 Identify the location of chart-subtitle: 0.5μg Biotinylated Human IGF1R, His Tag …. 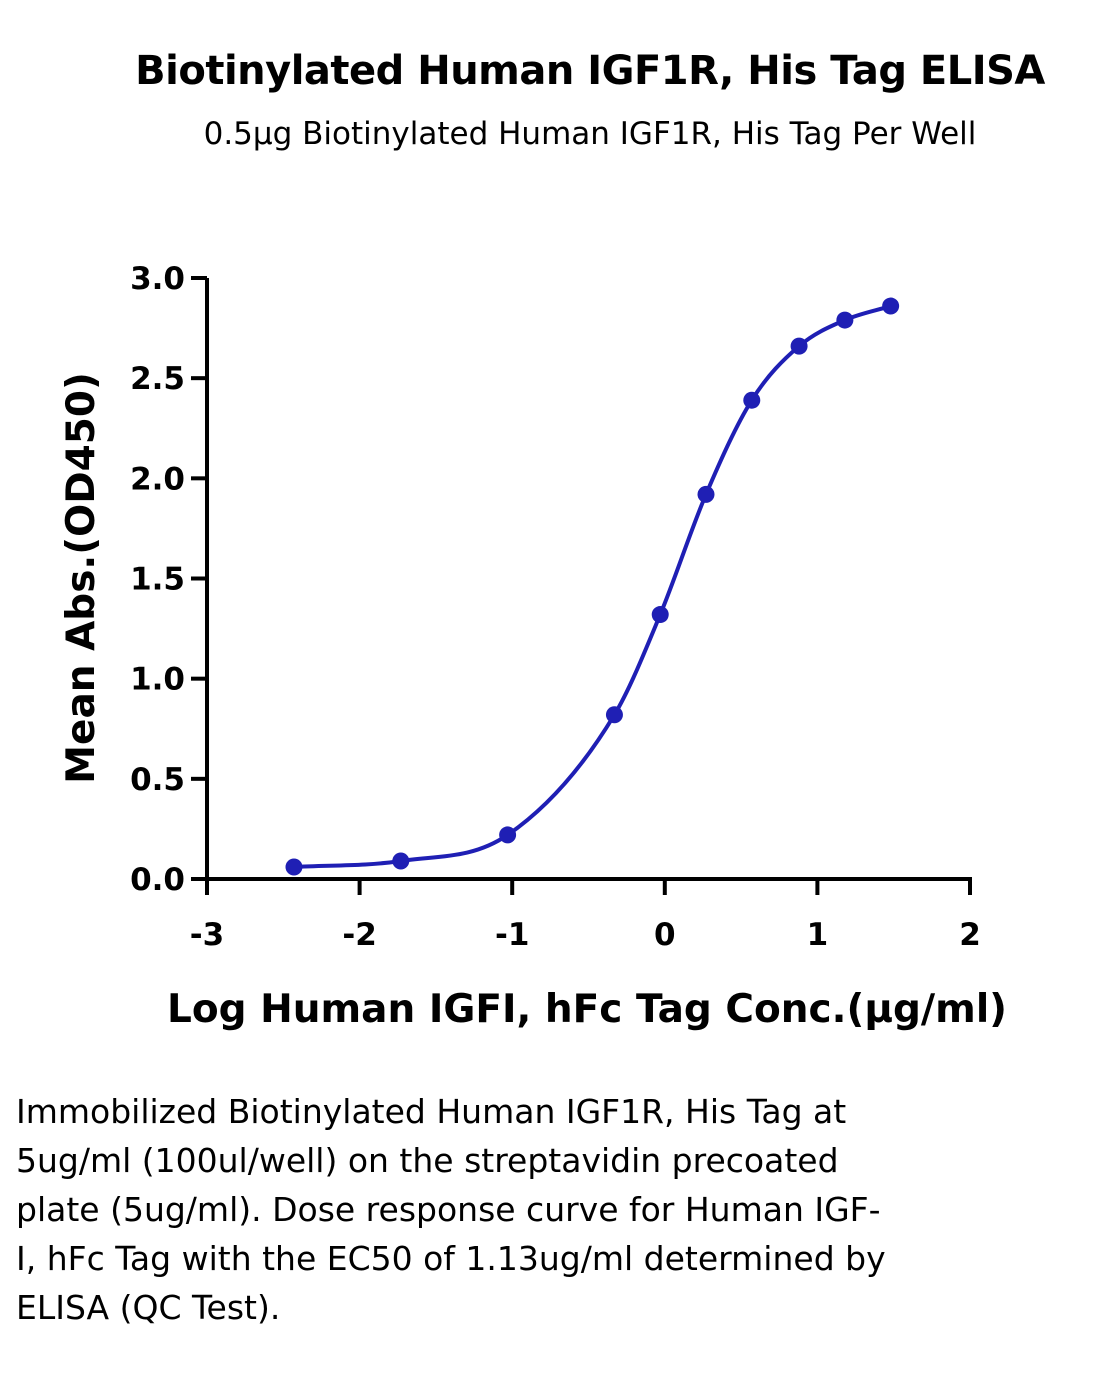
(590, 134).